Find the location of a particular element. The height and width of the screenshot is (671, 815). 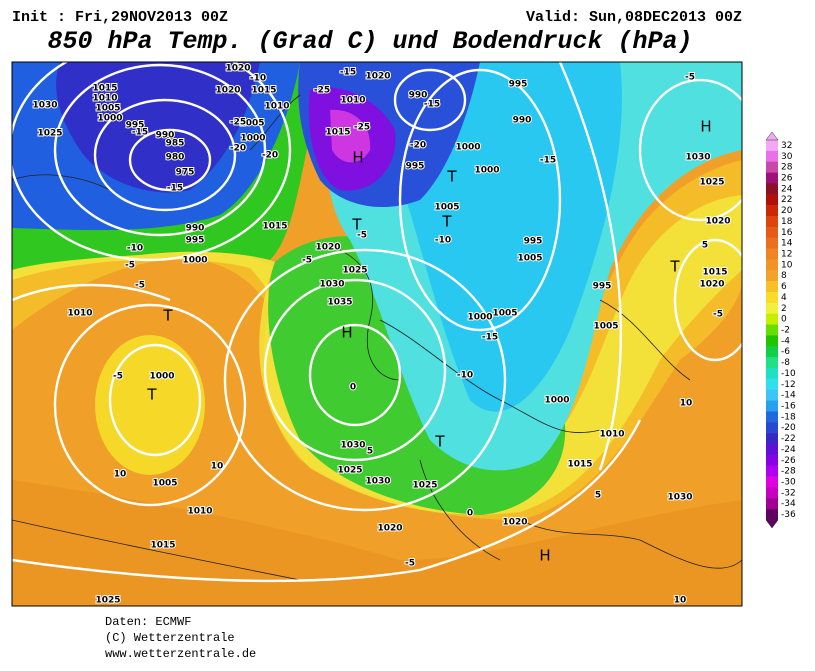

credit: www.wetterzentrale.de is located at coordinates (180, 654).